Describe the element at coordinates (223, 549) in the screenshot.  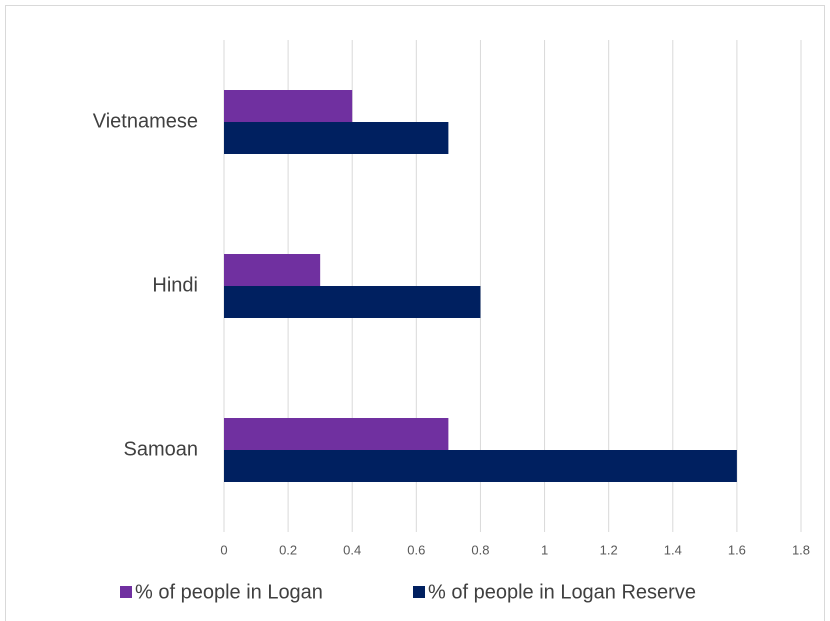
I see `x-tick-label: 0` at that location.